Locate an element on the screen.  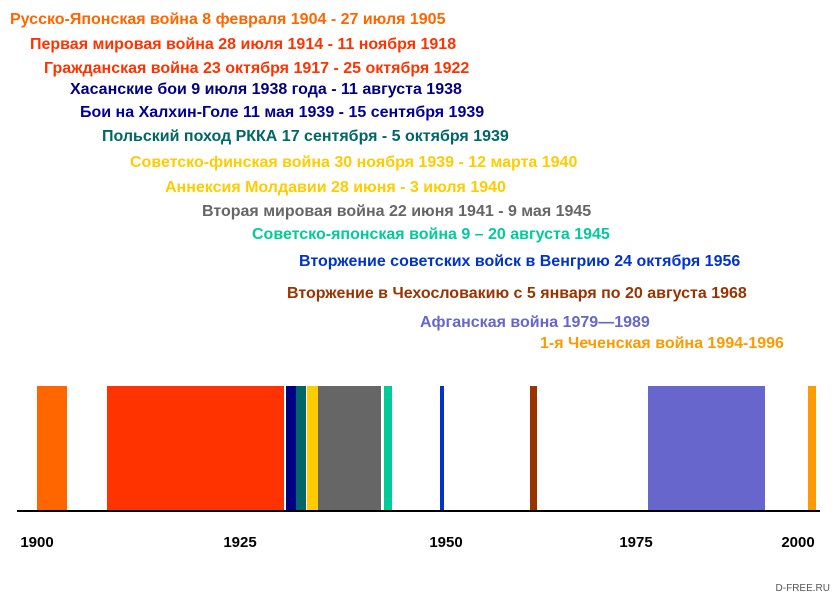
x-tick-label: 2000 is located at coordinates (797, 542).